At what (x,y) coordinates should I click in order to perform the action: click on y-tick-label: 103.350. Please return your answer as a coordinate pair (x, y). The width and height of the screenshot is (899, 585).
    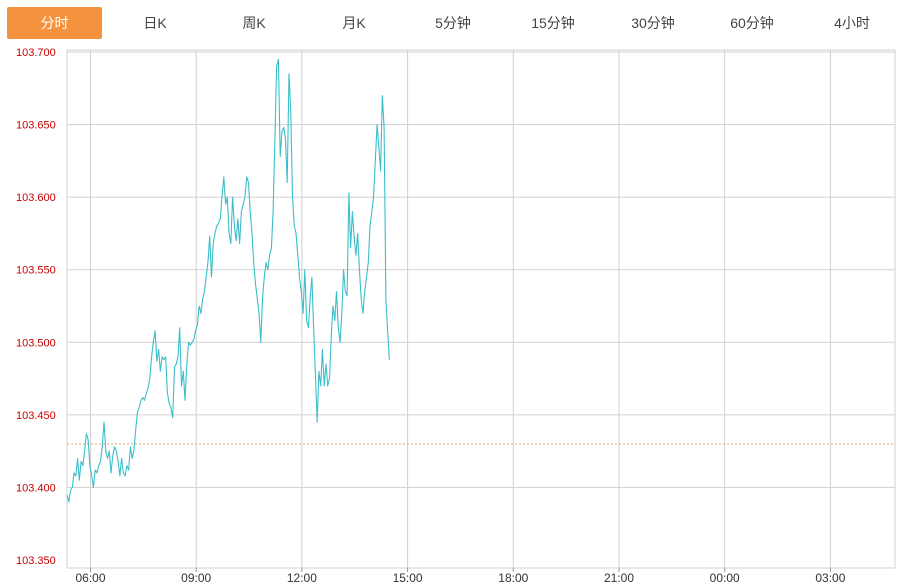
    Looking at the image, I should click on (36, 561).